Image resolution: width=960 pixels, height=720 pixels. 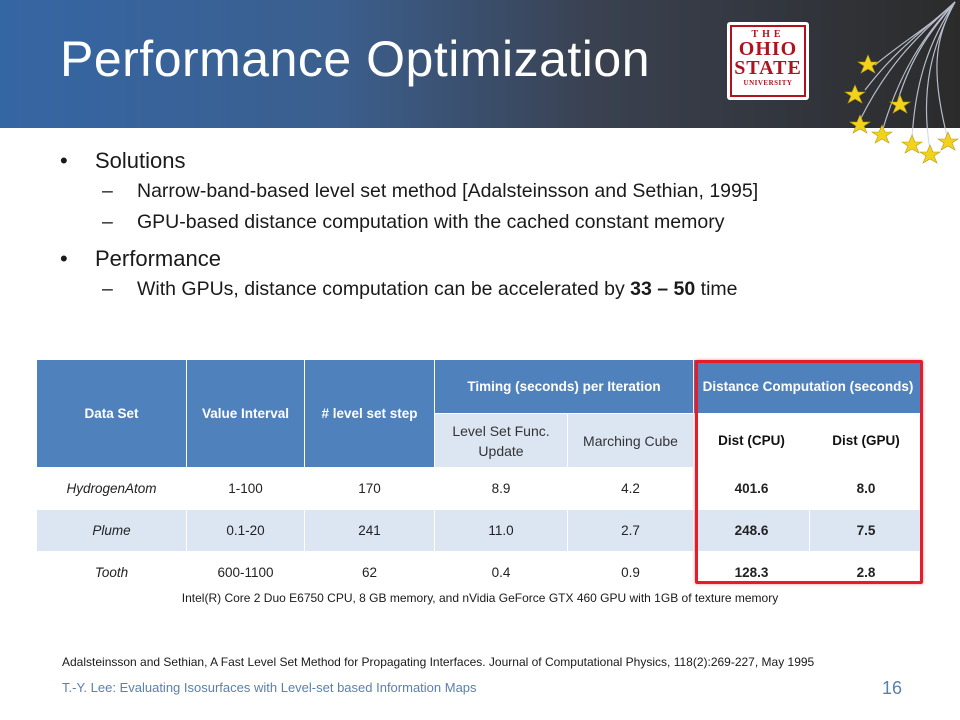 What do you see at coordinates (112, 489) in the screenshot?
I see `cell-name: HydrogenAtom` at bounding box center [112, 489].